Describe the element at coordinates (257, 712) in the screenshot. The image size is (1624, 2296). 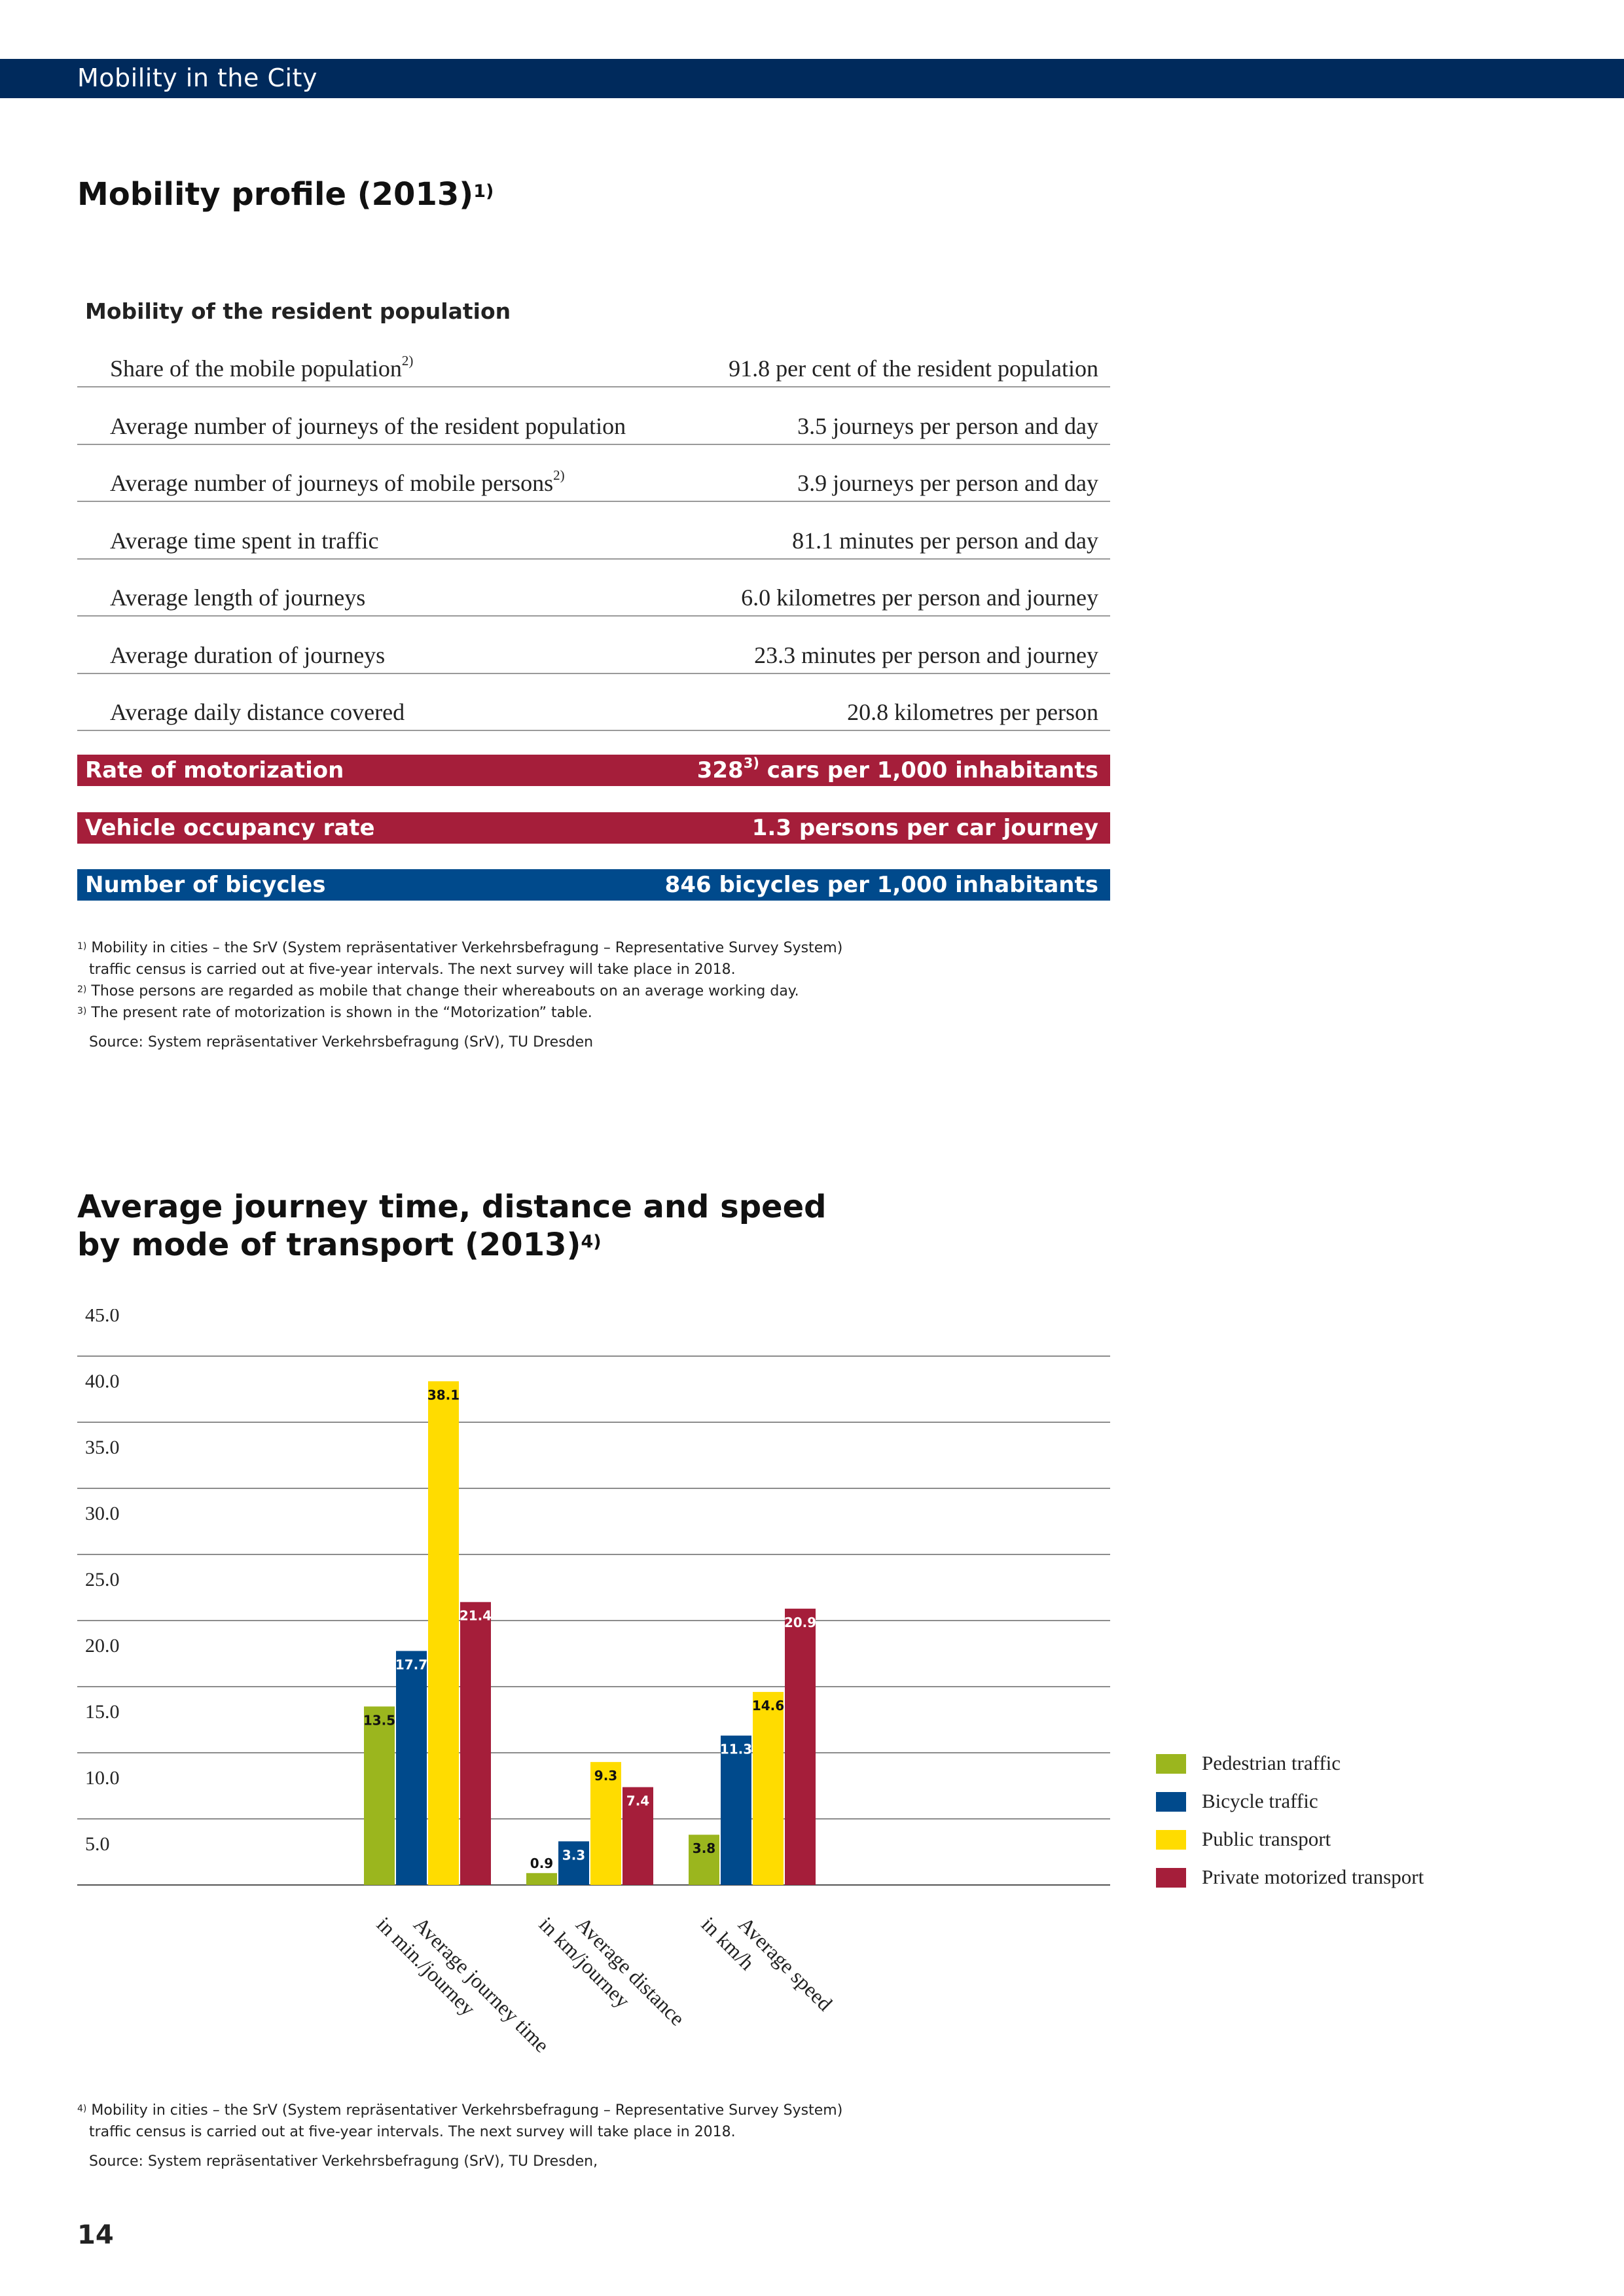
I see `profile-row-label: Average daily distance covered` at that location.